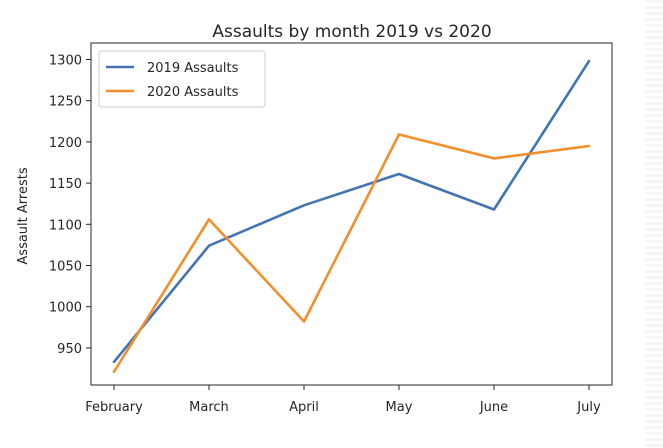 Image resolution: width=663 pixels, height=448 pixels. Describe the element at coordinates (654, 224) in the screenshot. I see `edge-strip` at that location.